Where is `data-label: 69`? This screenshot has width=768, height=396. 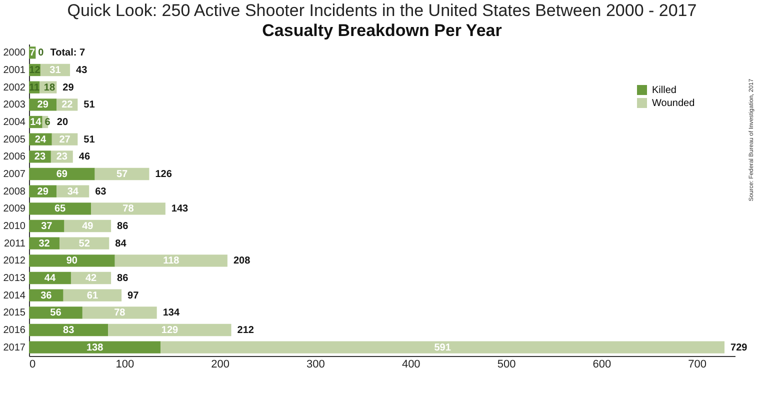
data-label: 69 is located at coordinates (62, 174).